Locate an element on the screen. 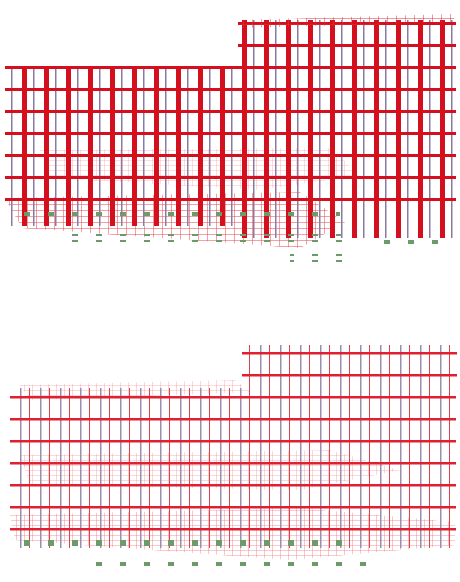  roof-mesh is located at coordinates (347, 21).